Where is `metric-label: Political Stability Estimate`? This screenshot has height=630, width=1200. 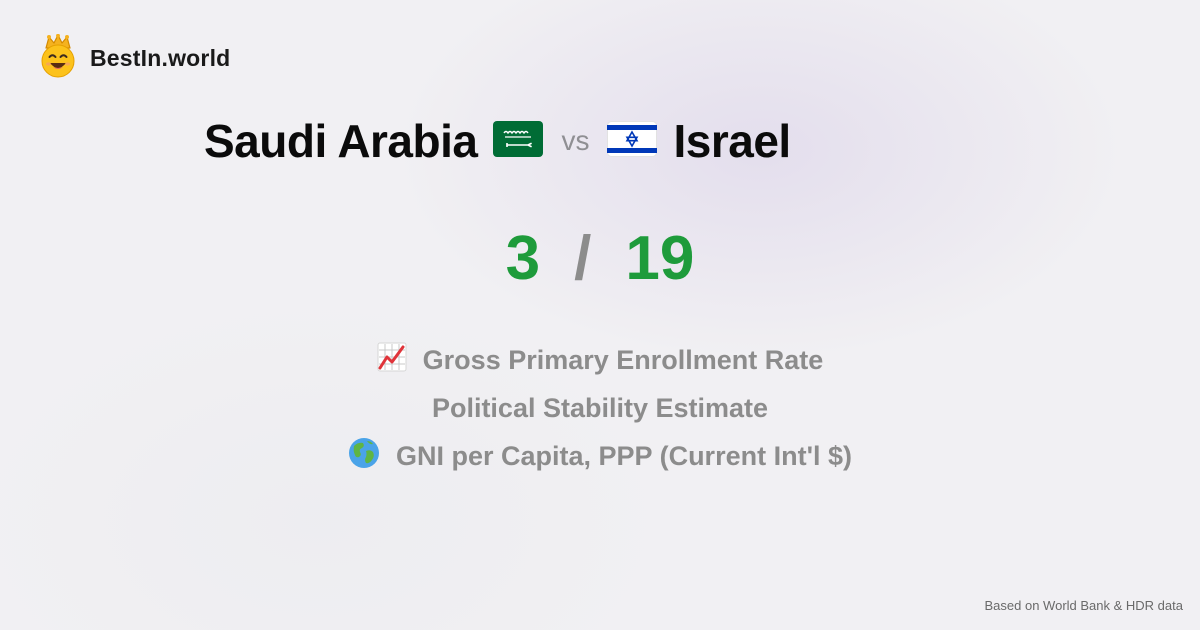 metric-label: Political Stability Estimate is located at coordinates (600, 407).